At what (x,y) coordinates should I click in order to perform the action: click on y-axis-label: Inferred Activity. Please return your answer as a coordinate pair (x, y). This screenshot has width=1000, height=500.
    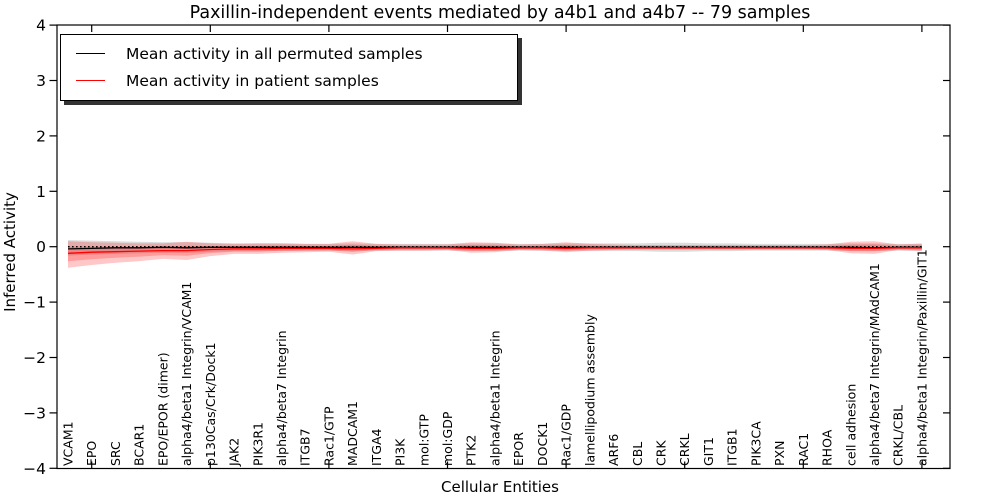
    Looking at the image, I should click on (10, 252).